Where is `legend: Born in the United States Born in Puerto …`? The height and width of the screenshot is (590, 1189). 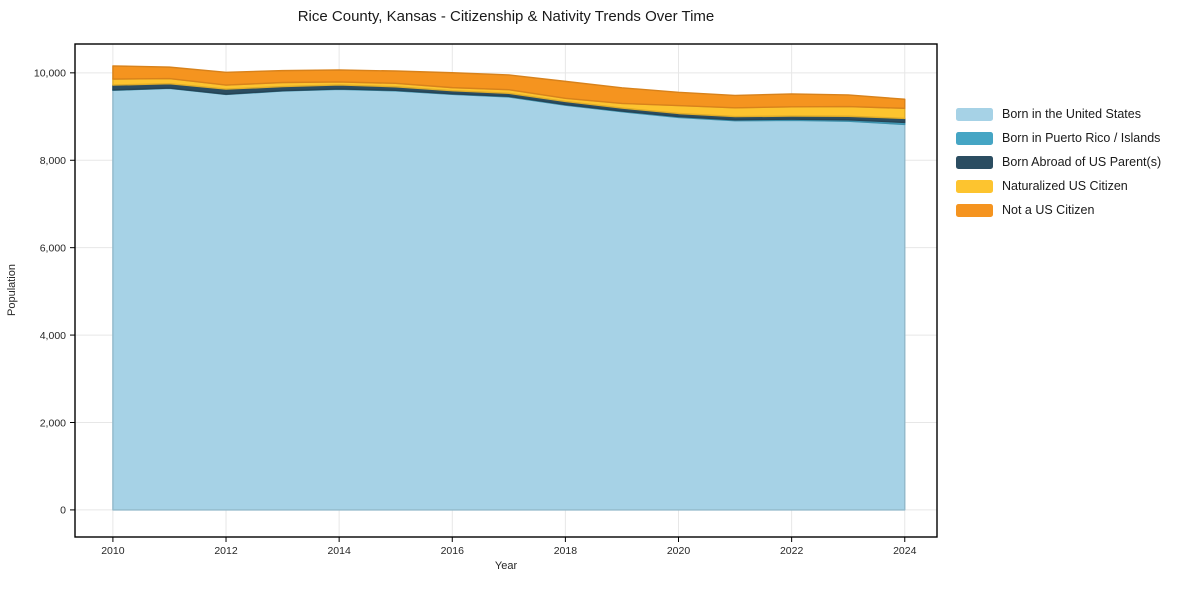
legend: Born in the United States Born in Puerto … is located at coordinates (1058, 162).